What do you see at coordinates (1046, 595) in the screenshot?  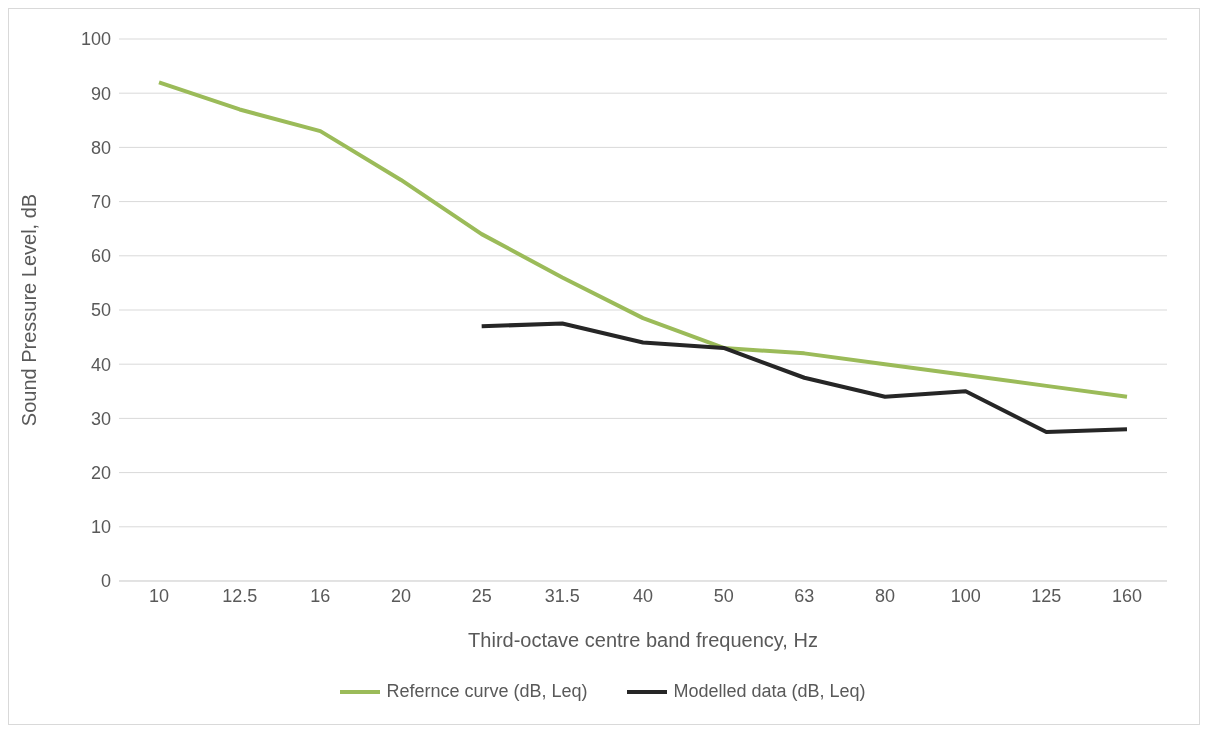 I see `x-tick-label: 125` at bounding box center [1046, 595].